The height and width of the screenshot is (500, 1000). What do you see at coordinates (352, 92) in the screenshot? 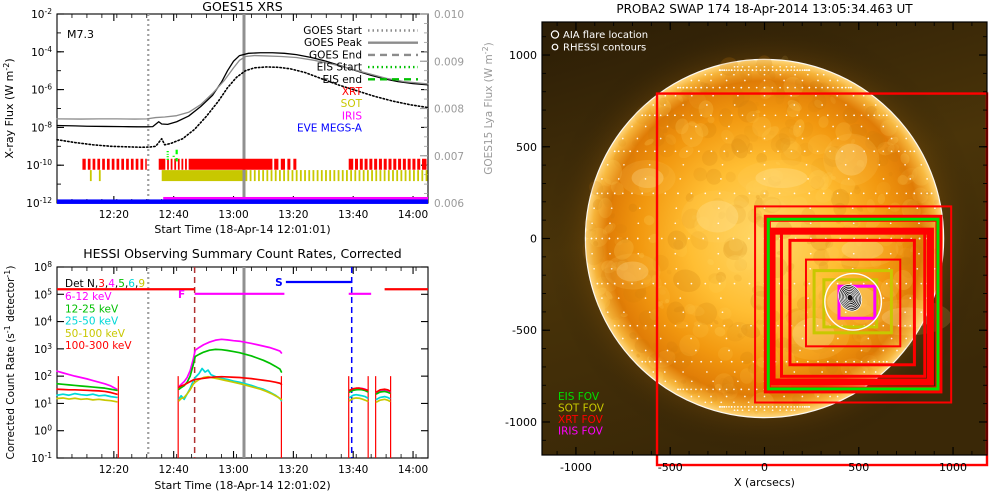
I see `goes-legend-label-5: XRT` at bounding box center [352, 92].